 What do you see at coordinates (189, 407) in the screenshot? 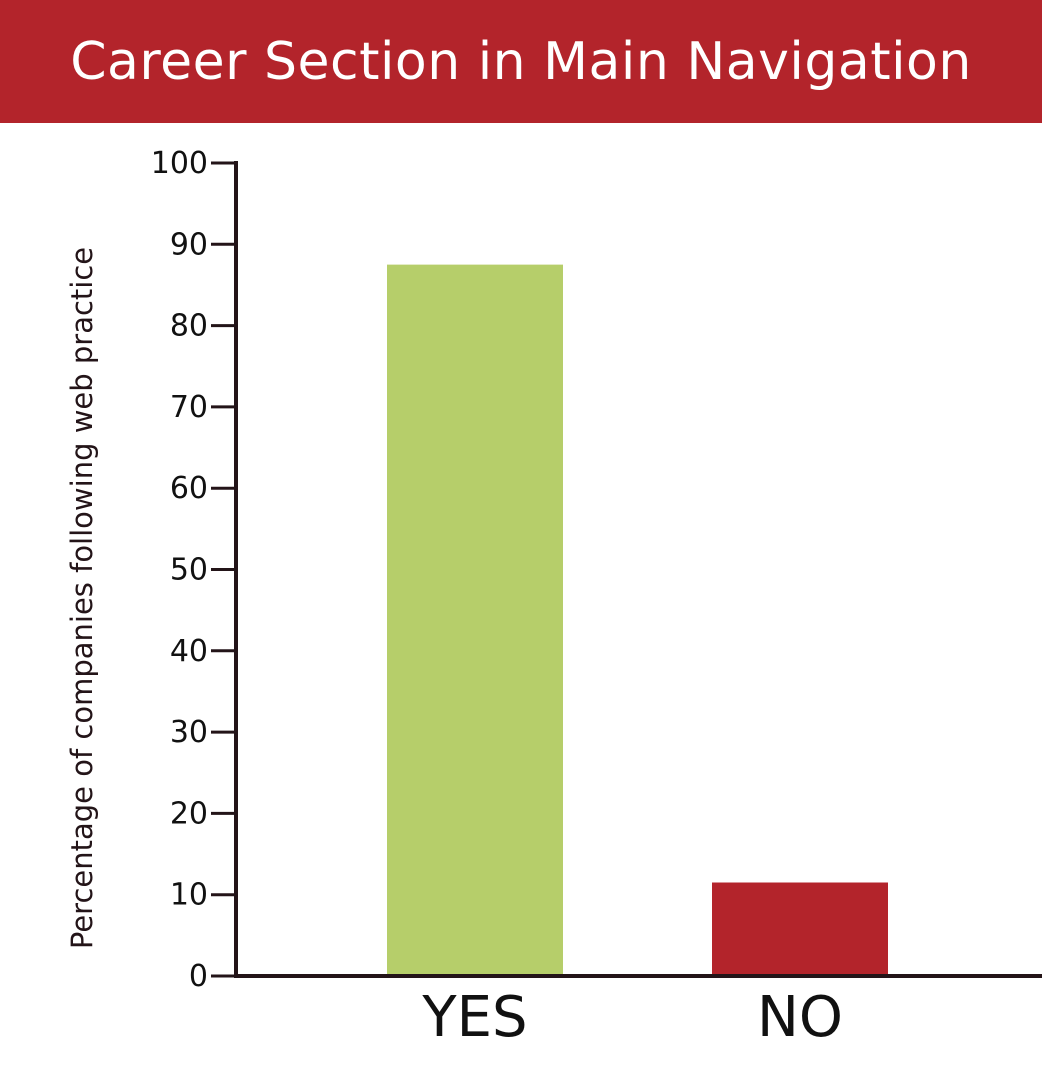
I see `y-tick-label: 70` at bounding box center [189, 407].